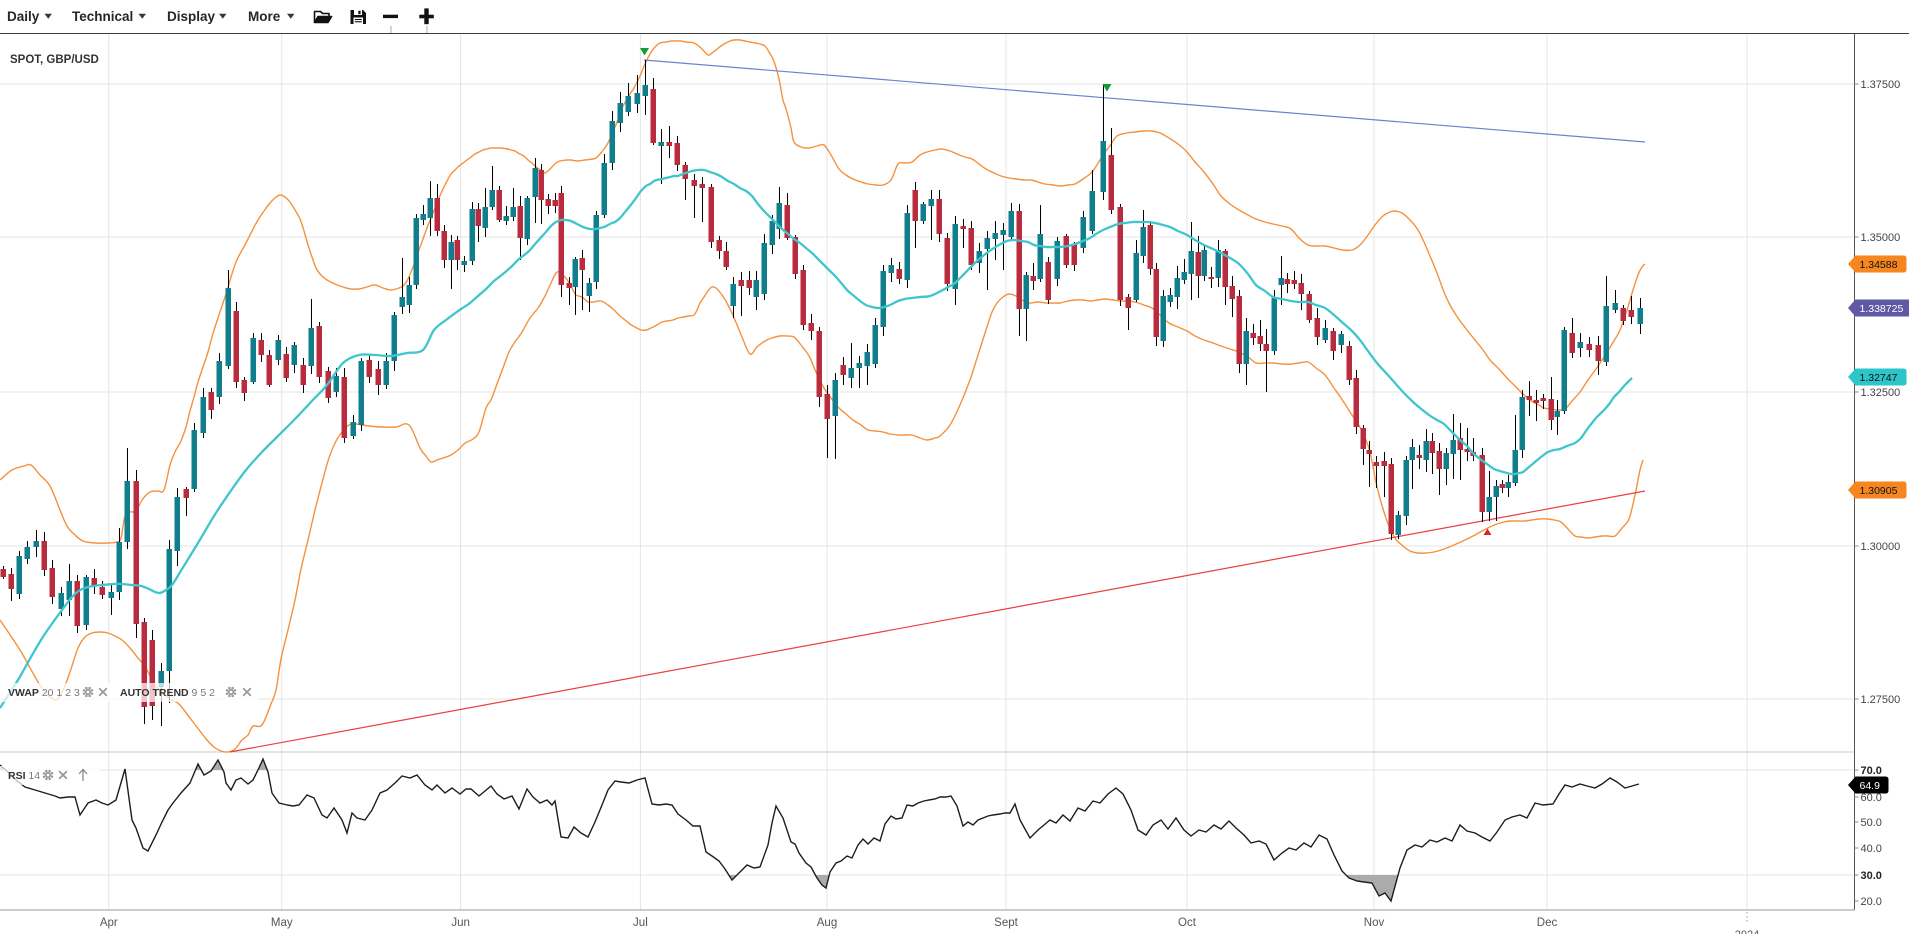 Image resolution: width=1909 pixels, height=934 pixels. What do you see at coordinates (1870, 786) in the screenshot?
I see `svg-text: 64.9` at bounding box center [1870, 786].